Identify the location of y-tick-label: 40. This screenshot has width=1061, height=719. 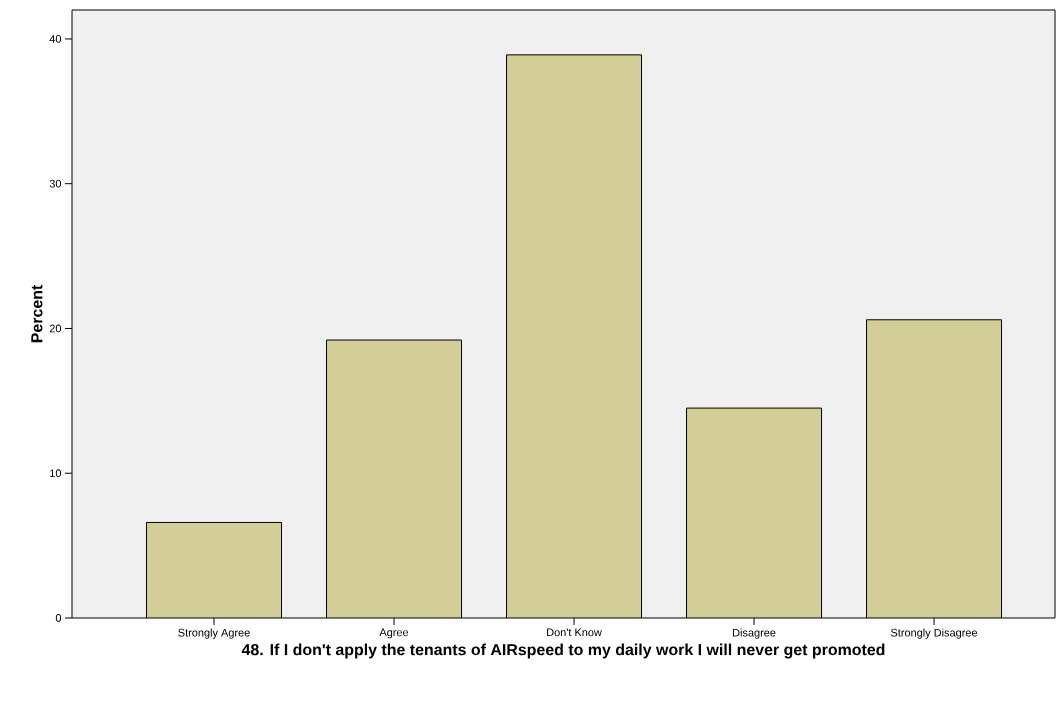
(55, 39).